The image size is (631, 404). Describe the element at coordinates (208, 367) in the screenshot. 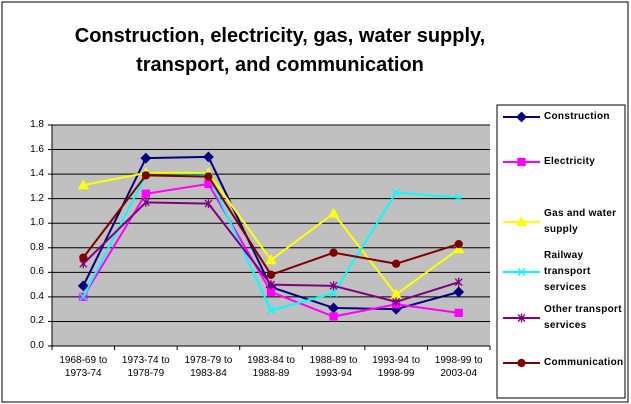

I see `x-tick-label: 1978-79 to 1983-84` at that location.